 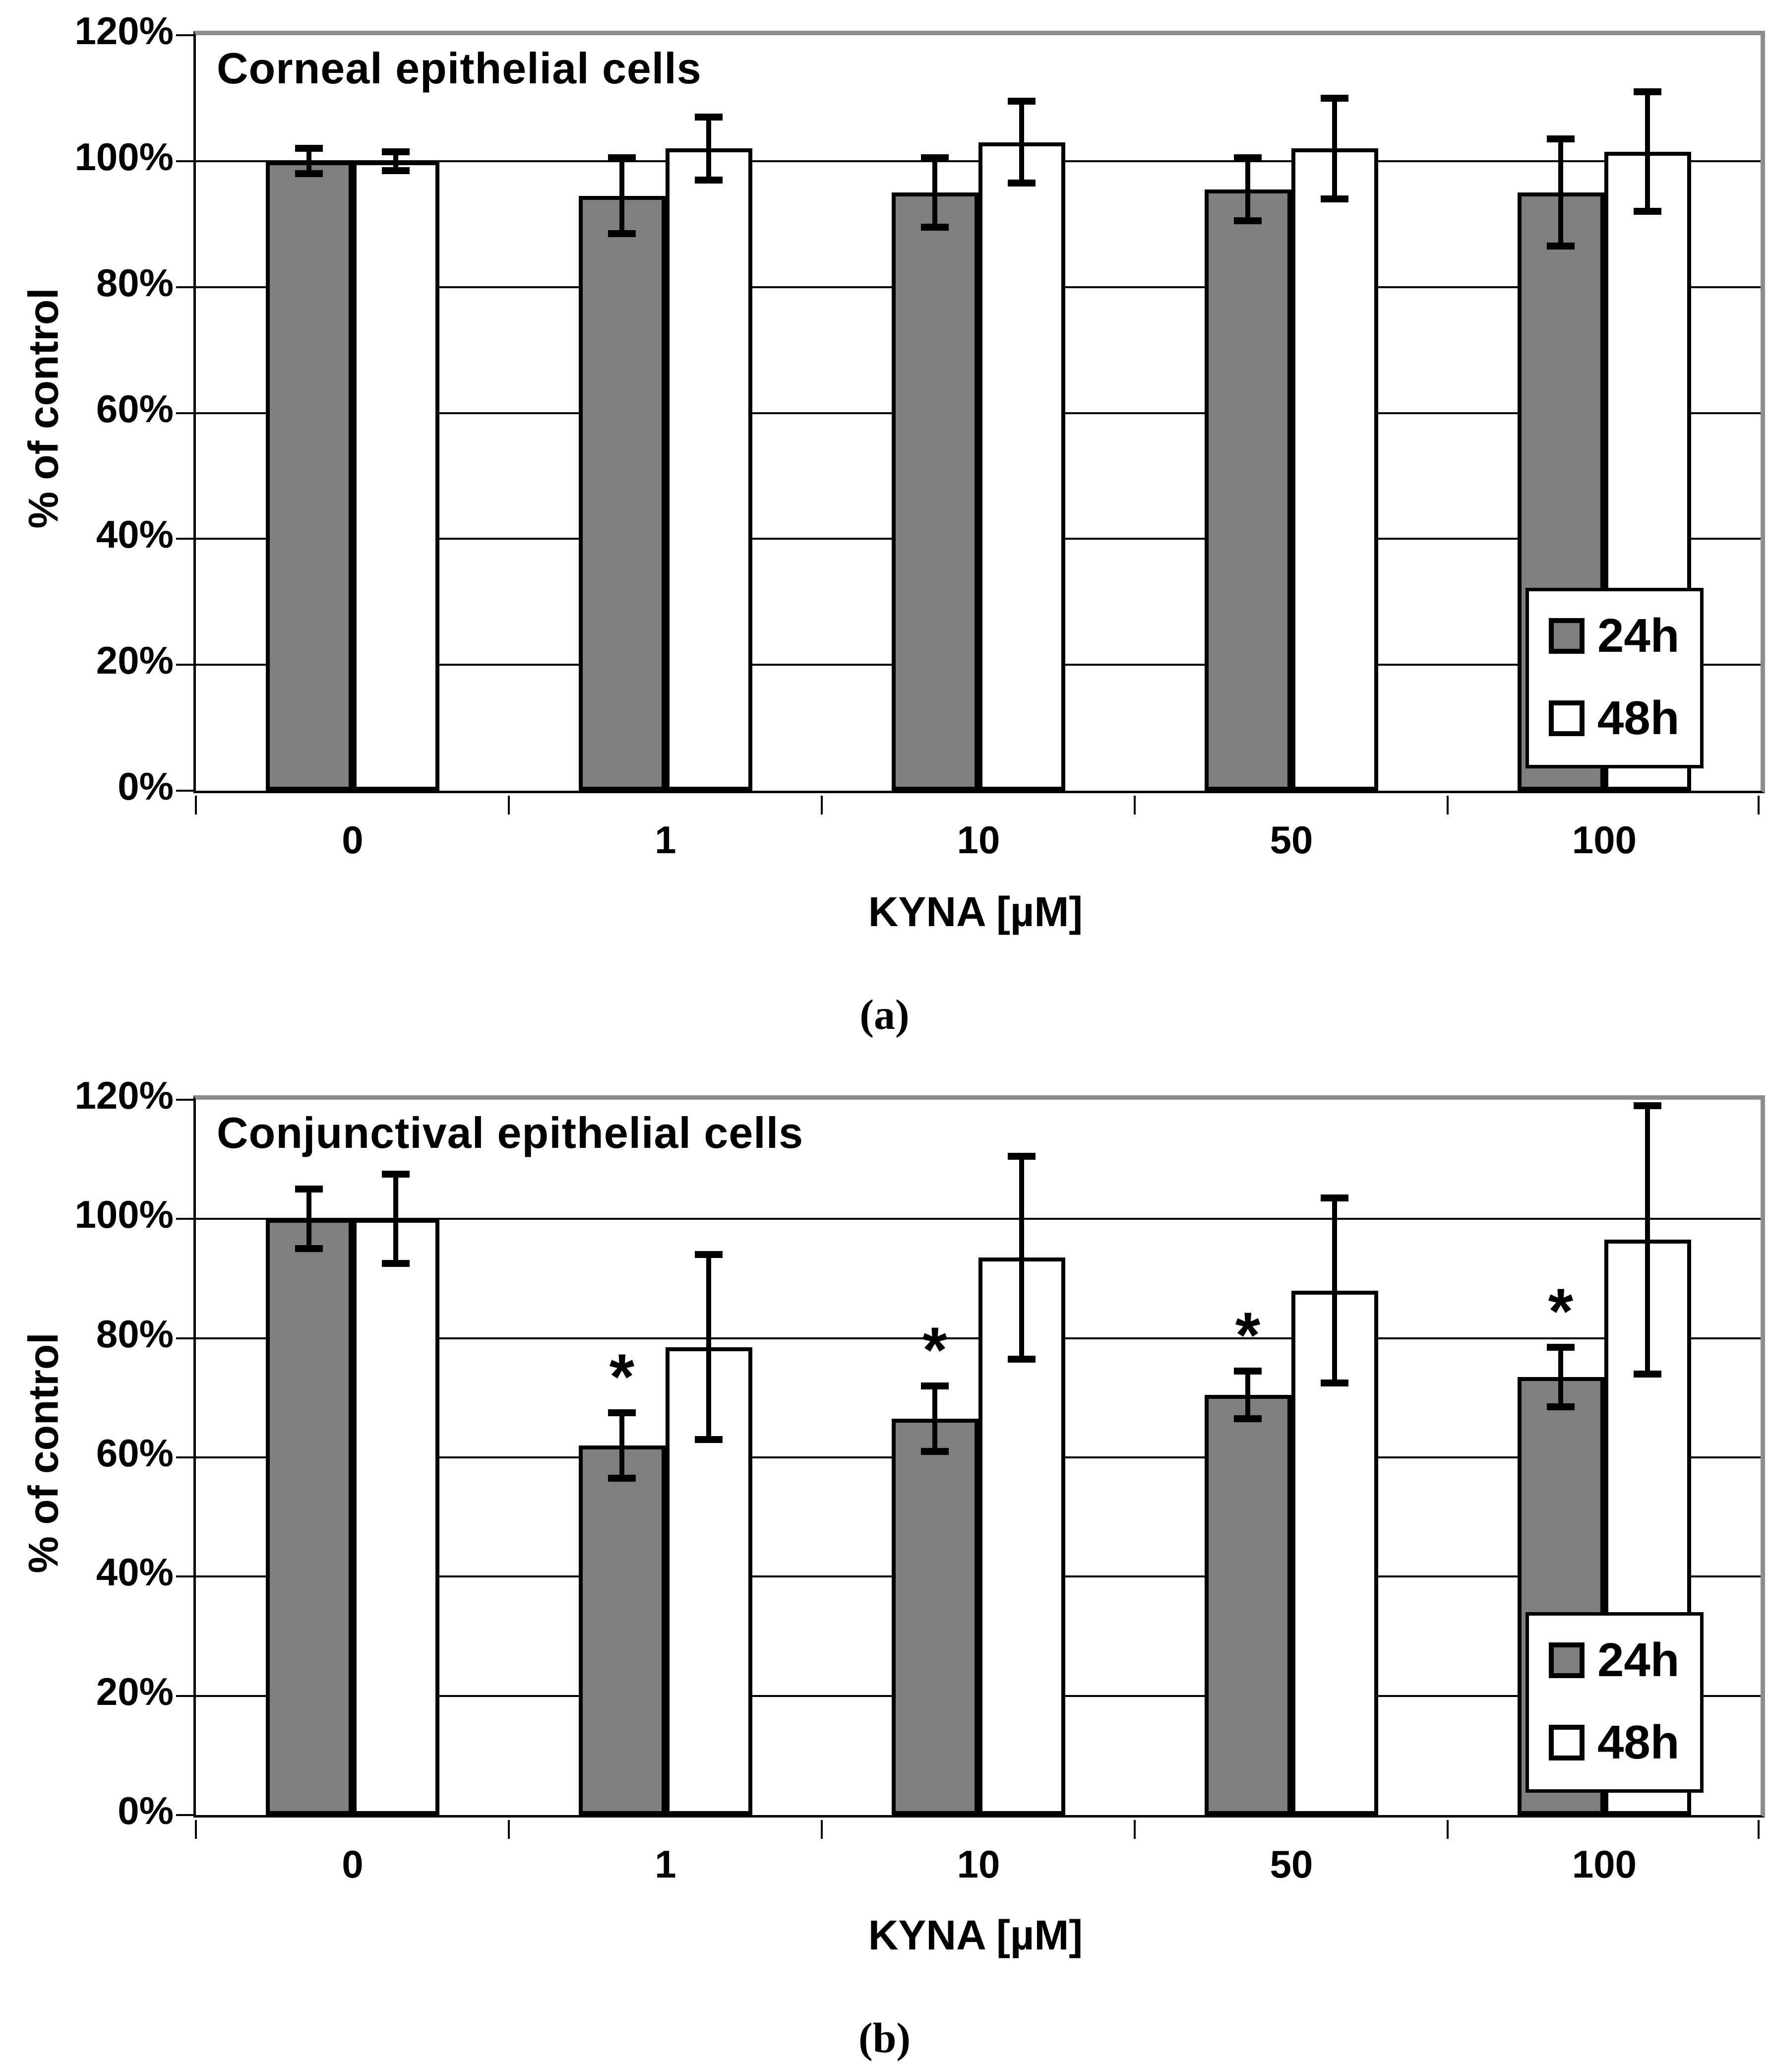 What do you see at coordinates (124, 1214) in the screenshot?
I see `y-tick-label-100: 100%` at bounding box center [124, 1214].